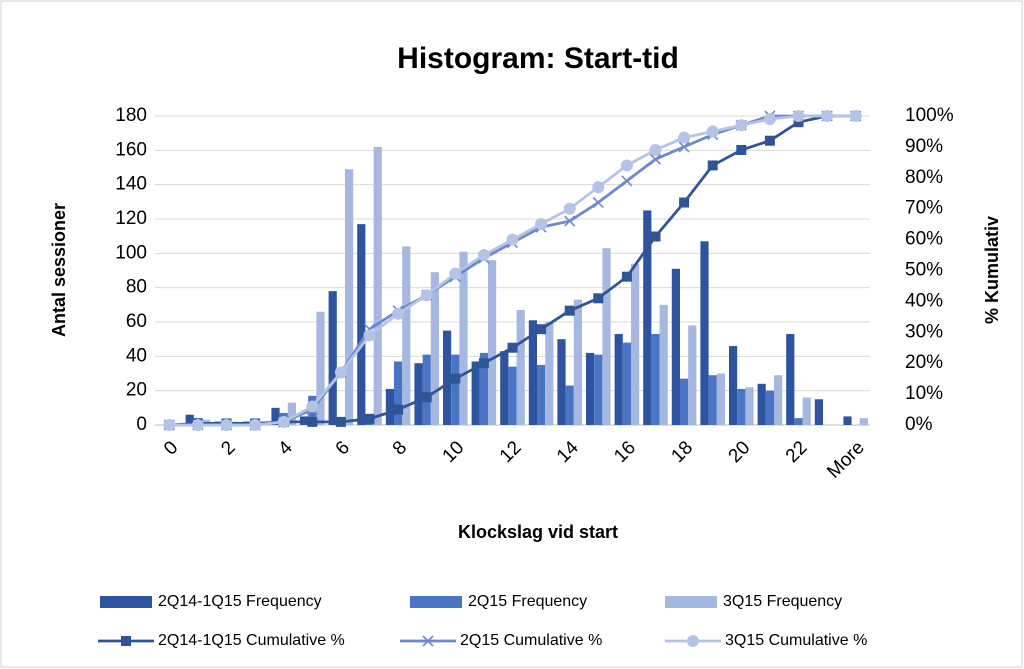 The height and width of the screenshot is (669, 1024). What do you see at coordinates (59, 270) in the screenshot?
I see `y-axis-title: Antal sessioner` at bounding box center [59, 270].